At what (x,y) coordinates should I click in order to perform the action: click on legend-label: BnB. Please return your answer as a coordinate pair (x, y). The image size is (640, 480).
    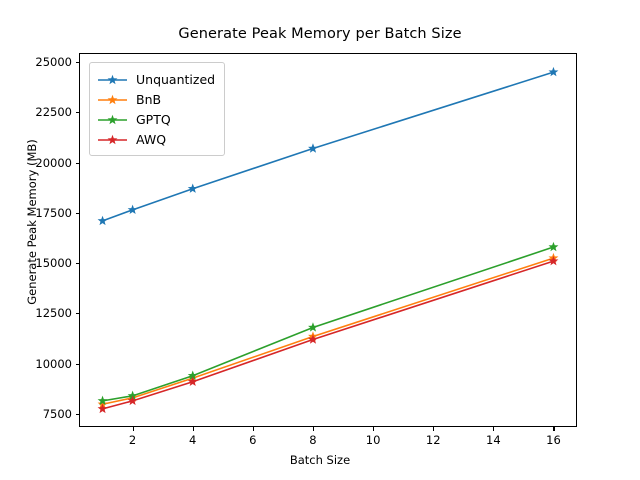
    Looking at the image, I should click on (149, 99).